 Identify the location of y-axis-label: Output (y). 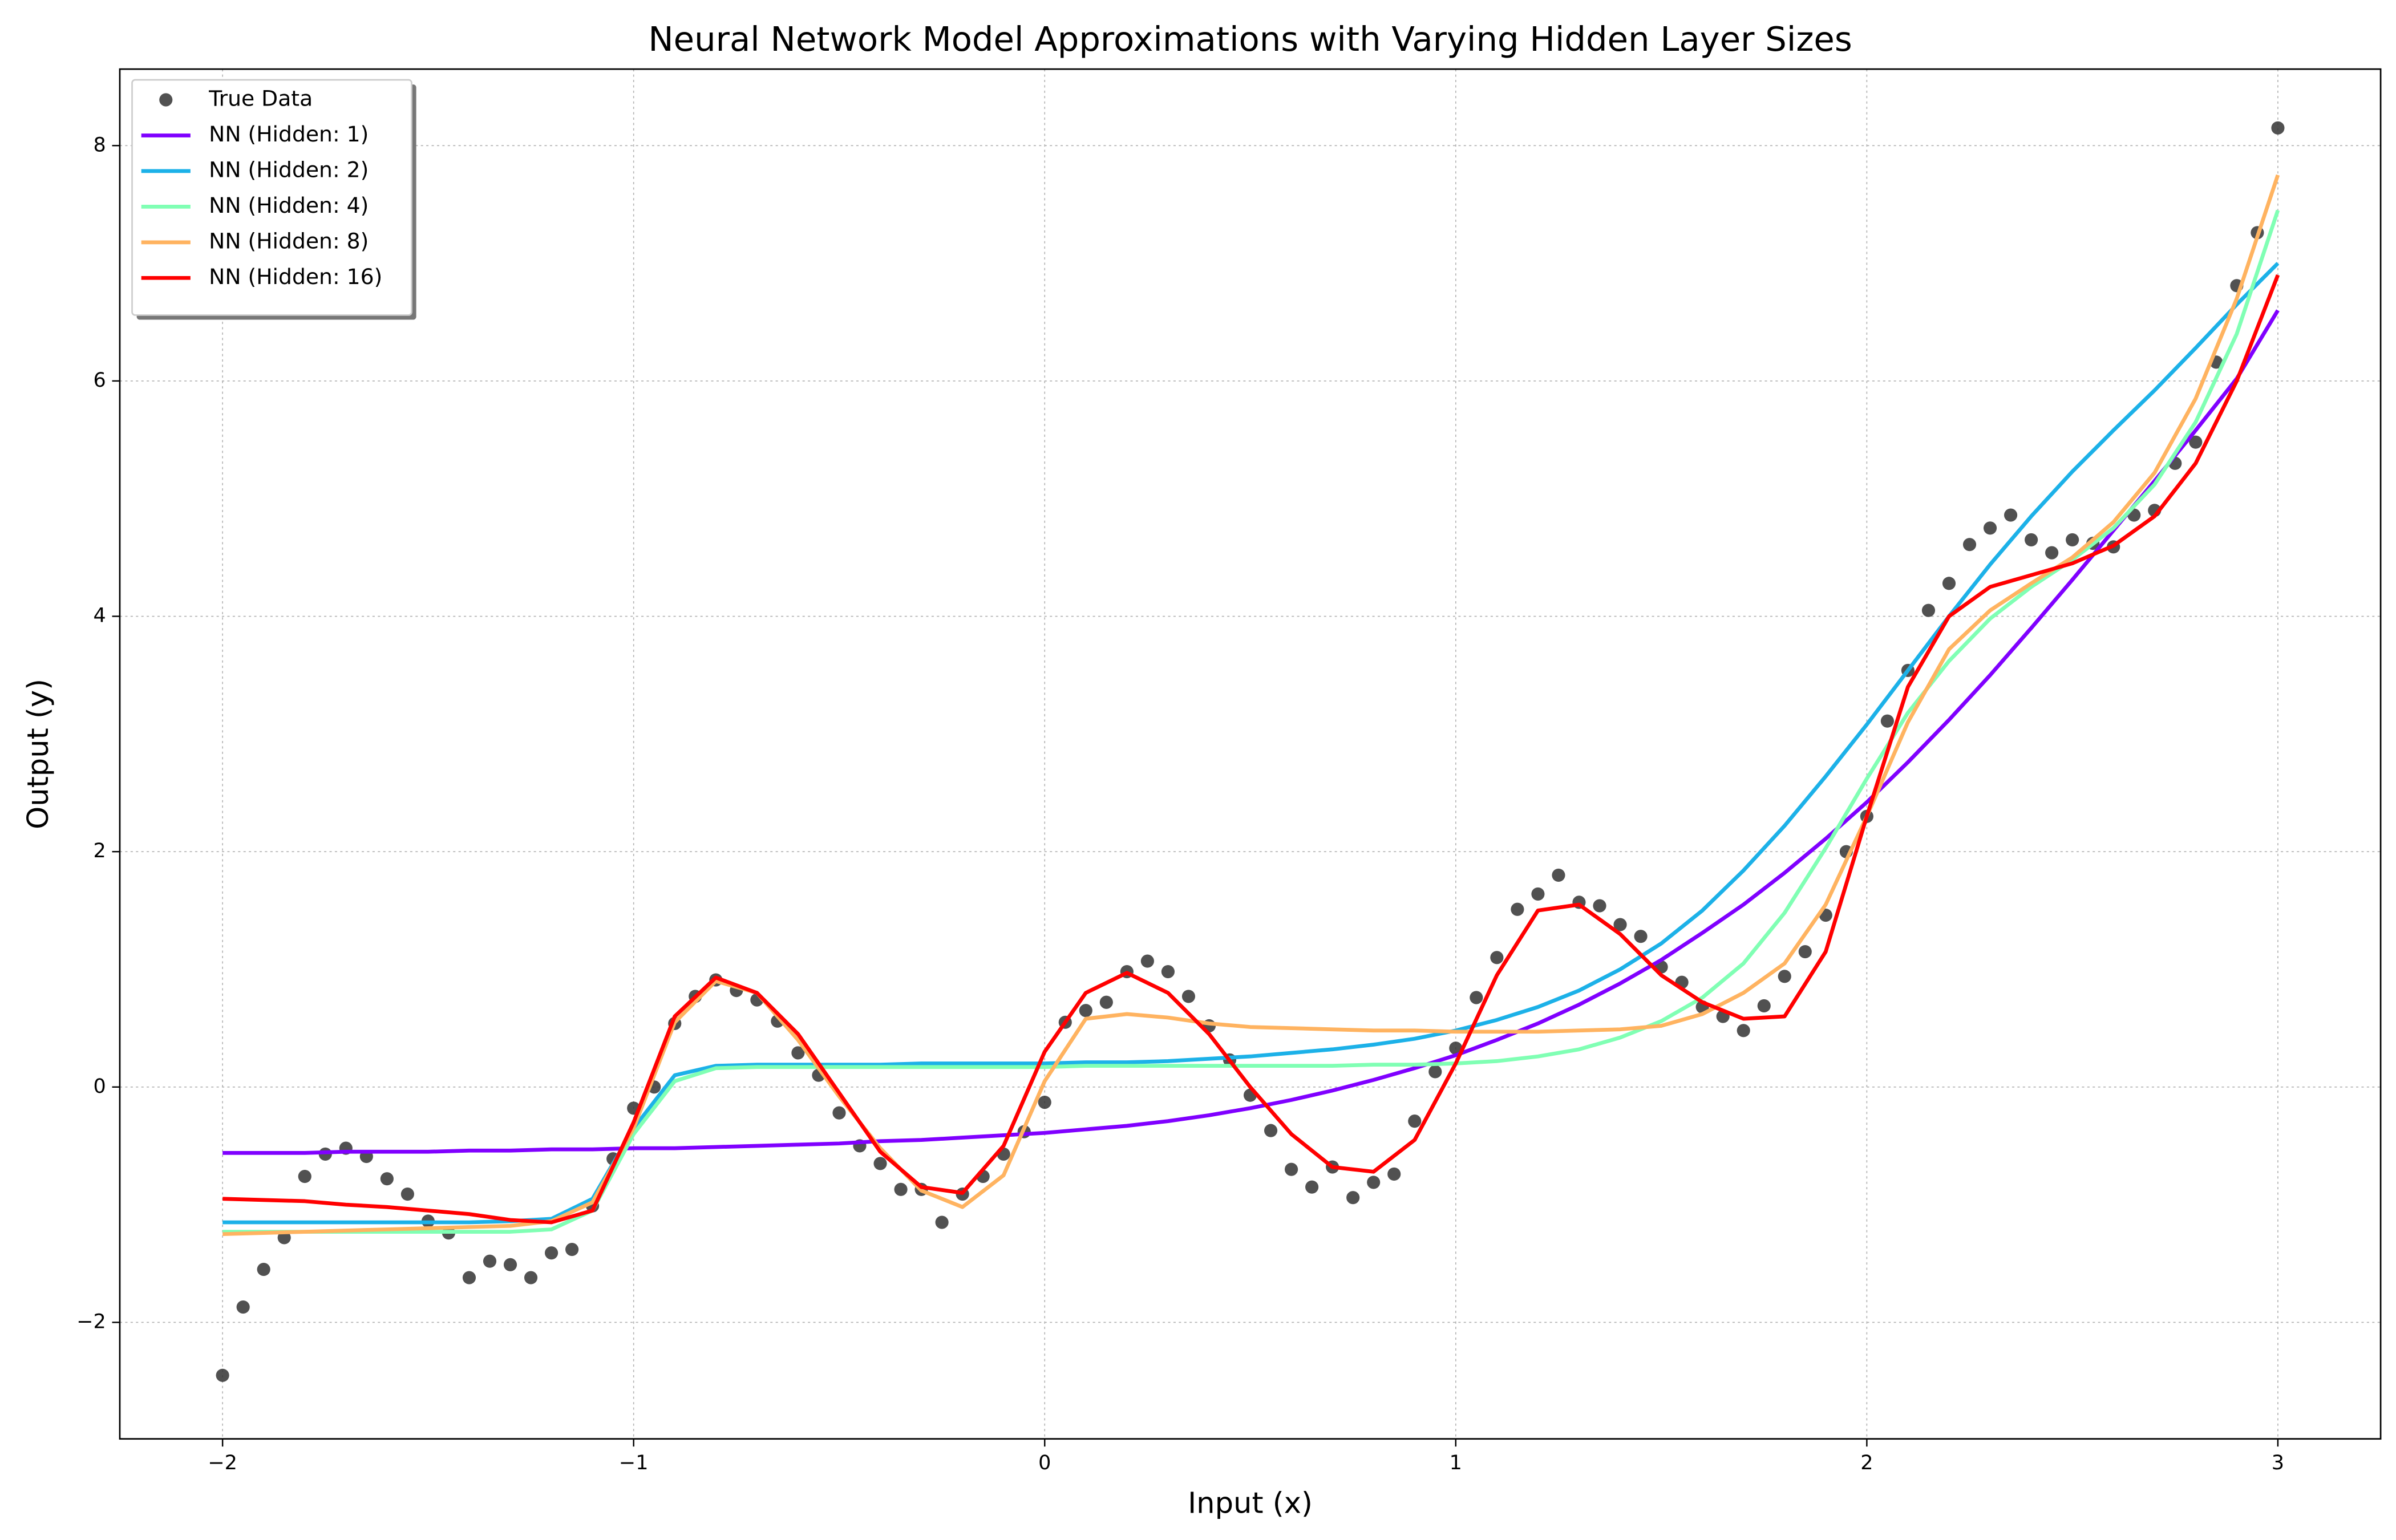
(39, 754).